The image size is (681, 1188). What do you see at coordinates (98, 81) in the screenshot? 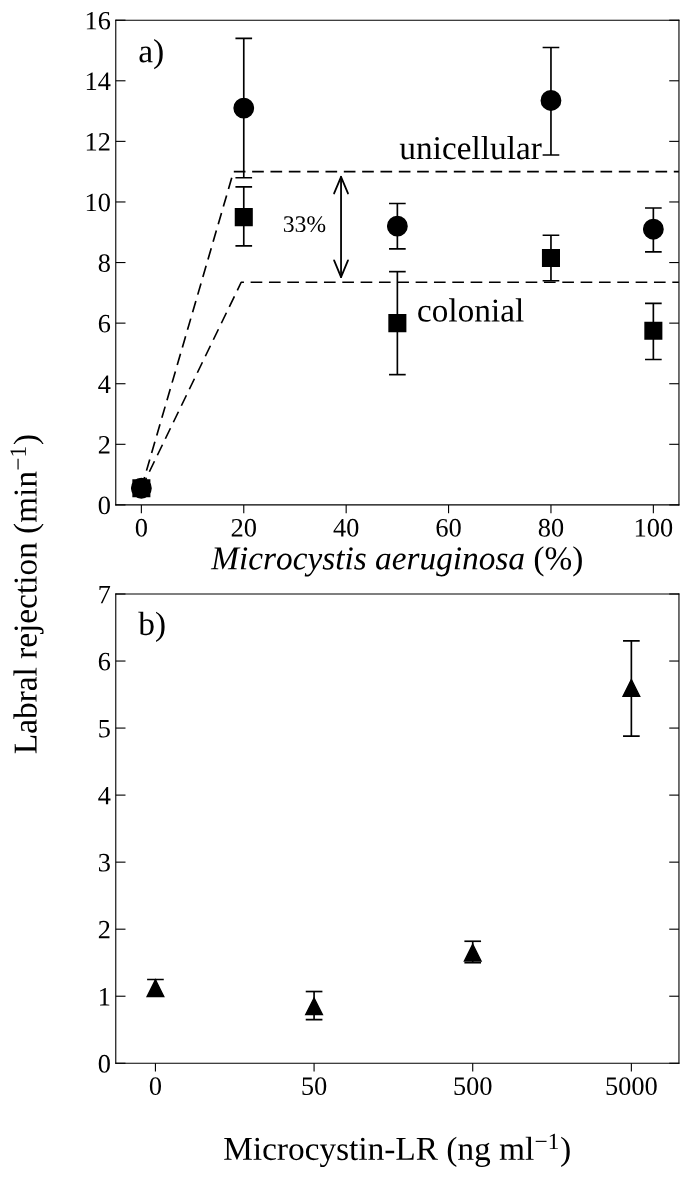
I see `y-tick-label: 14` at bounding box center [98, 81].